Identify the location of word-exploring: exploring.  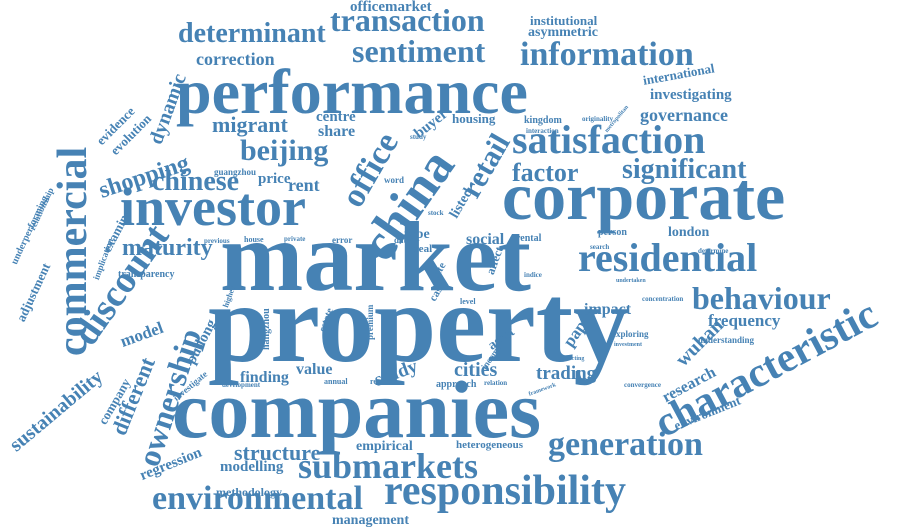
(630, 334).